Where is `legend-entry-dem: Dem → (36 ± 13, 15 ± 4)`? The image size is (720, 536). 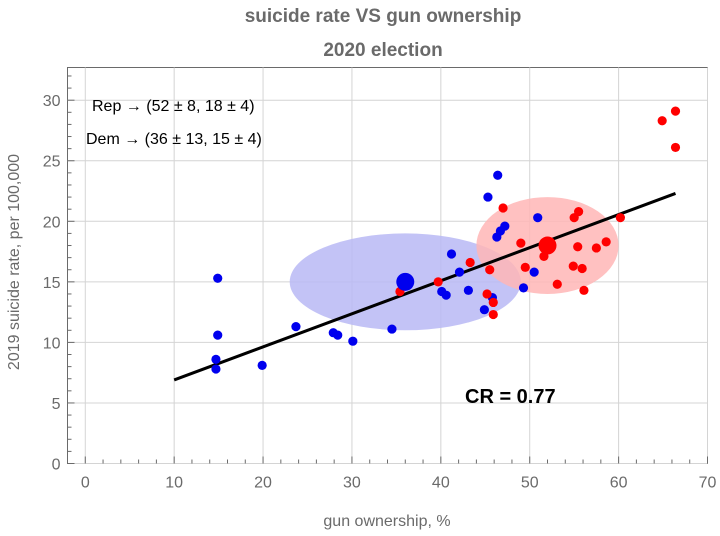
legend-entry-dem: Dem → (36 ± 13, 15 ± 4) is located at coordinates (174, 139).